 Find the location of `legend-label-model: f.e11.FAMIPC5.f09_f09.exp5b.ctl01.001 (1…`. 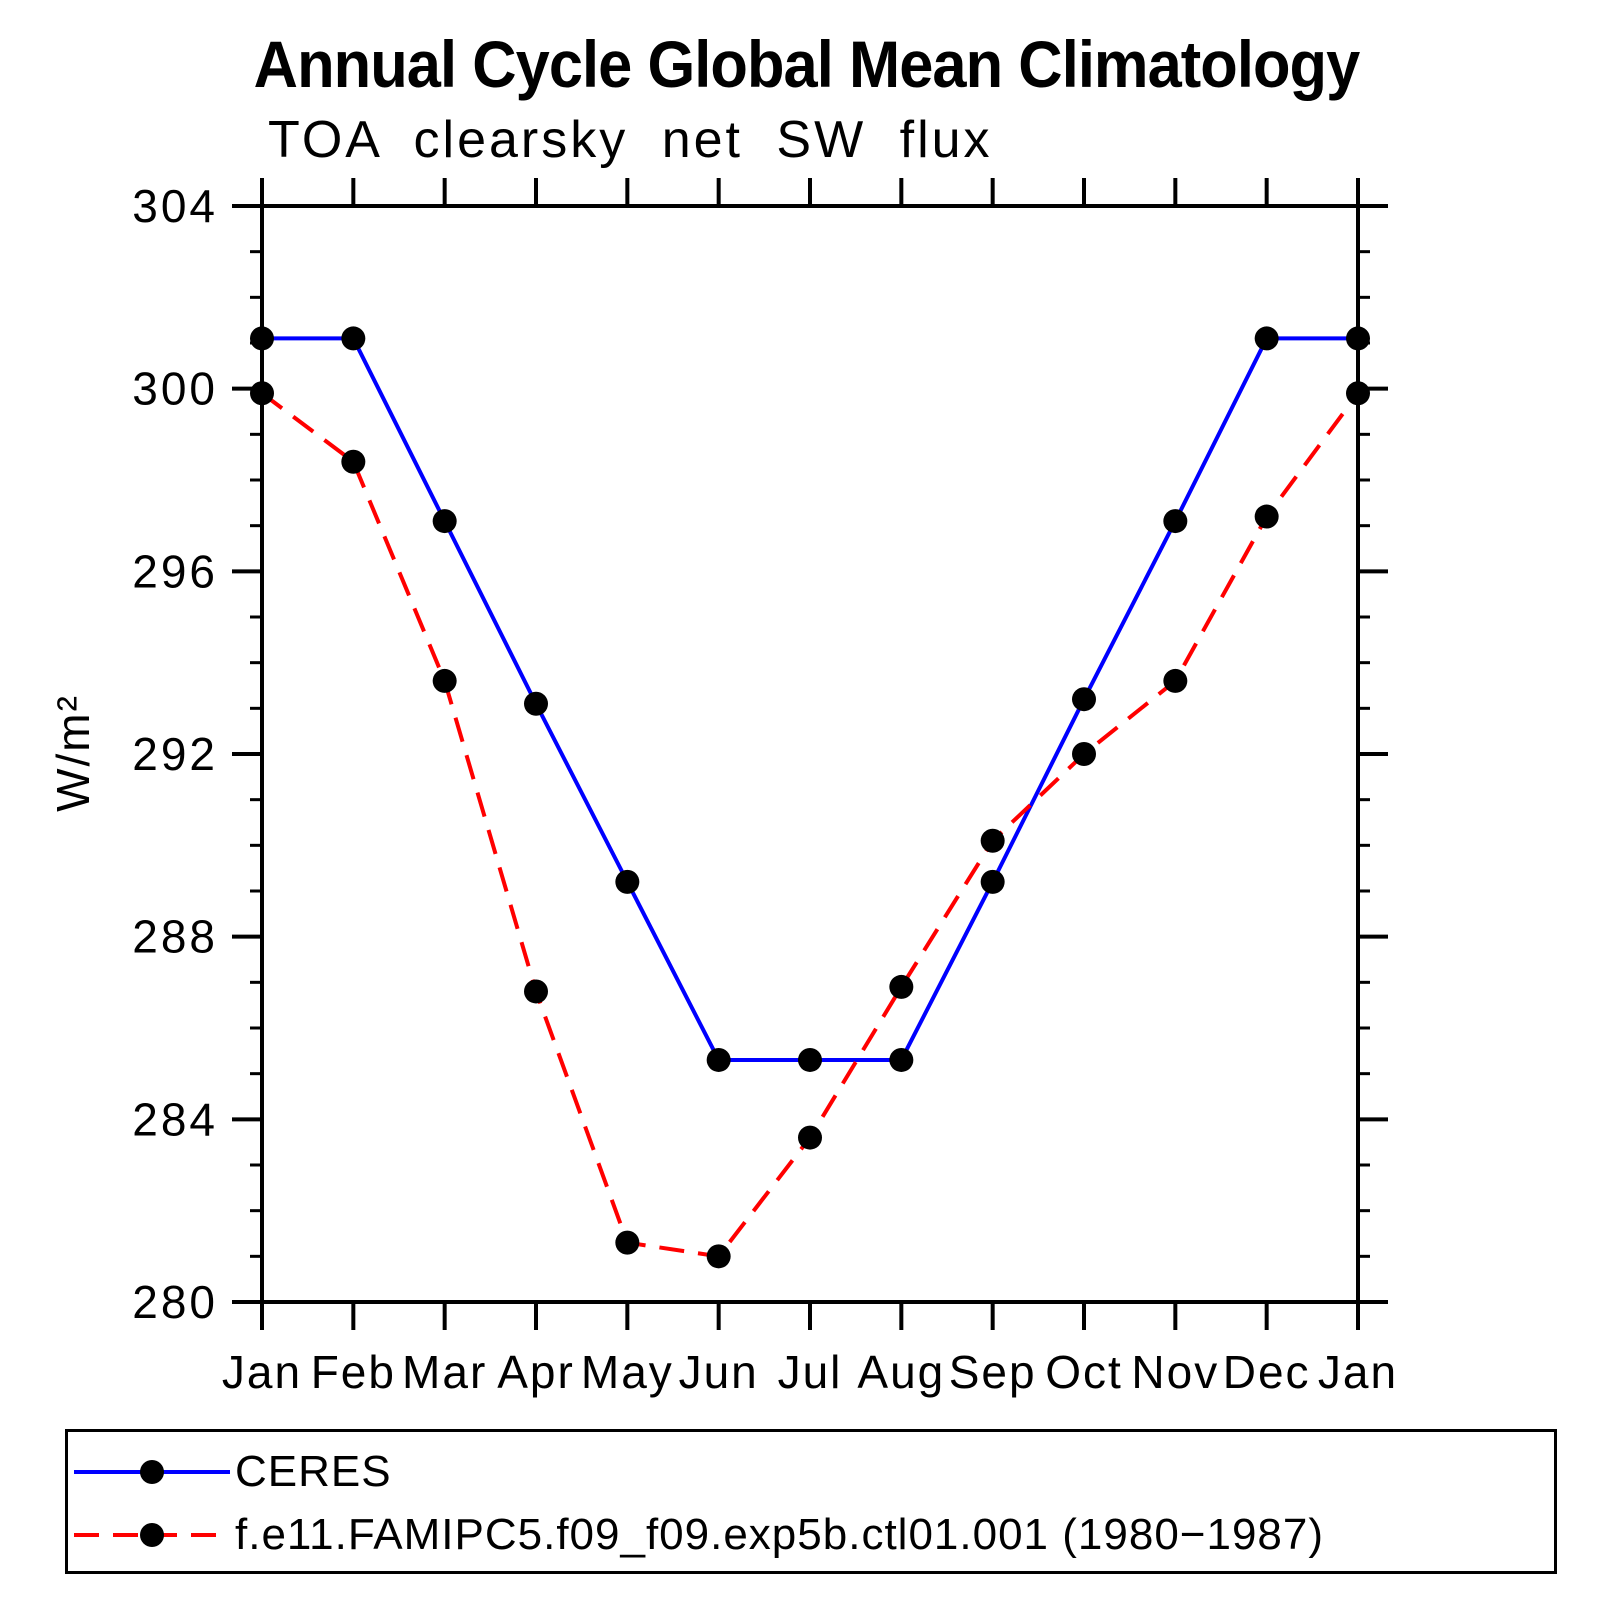

legend-label-model: f.e11.FAMIPC5.f09_f09.exp5b.ctl01.001 (1… is located at coordinates (780, 1534).